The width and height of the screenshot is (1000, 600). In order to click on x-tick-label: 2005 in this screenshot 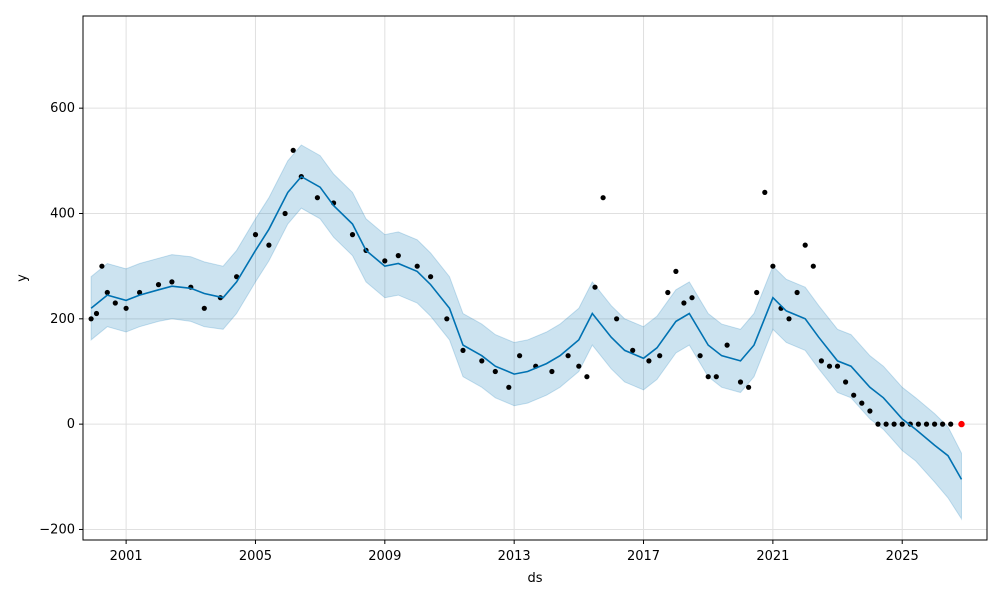, I will do `click(255, 556)`.